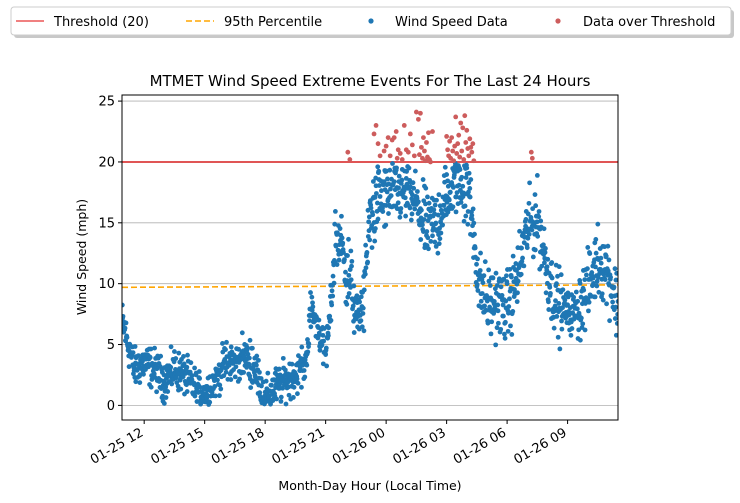 The height and width of the screenshot is (503, 740). Describe the element at coordinates (238, 446) in the screenshot. I see `x-tick-label: 01-25 18` at that location.